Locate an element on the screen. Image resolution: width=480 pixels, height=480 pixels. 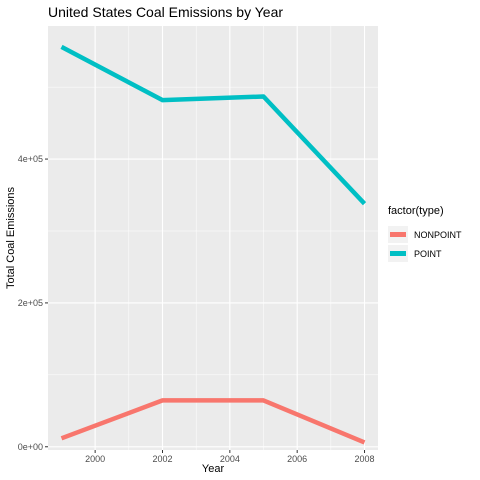
x-tick-label: 2008 is located at coordinates (365, 459).